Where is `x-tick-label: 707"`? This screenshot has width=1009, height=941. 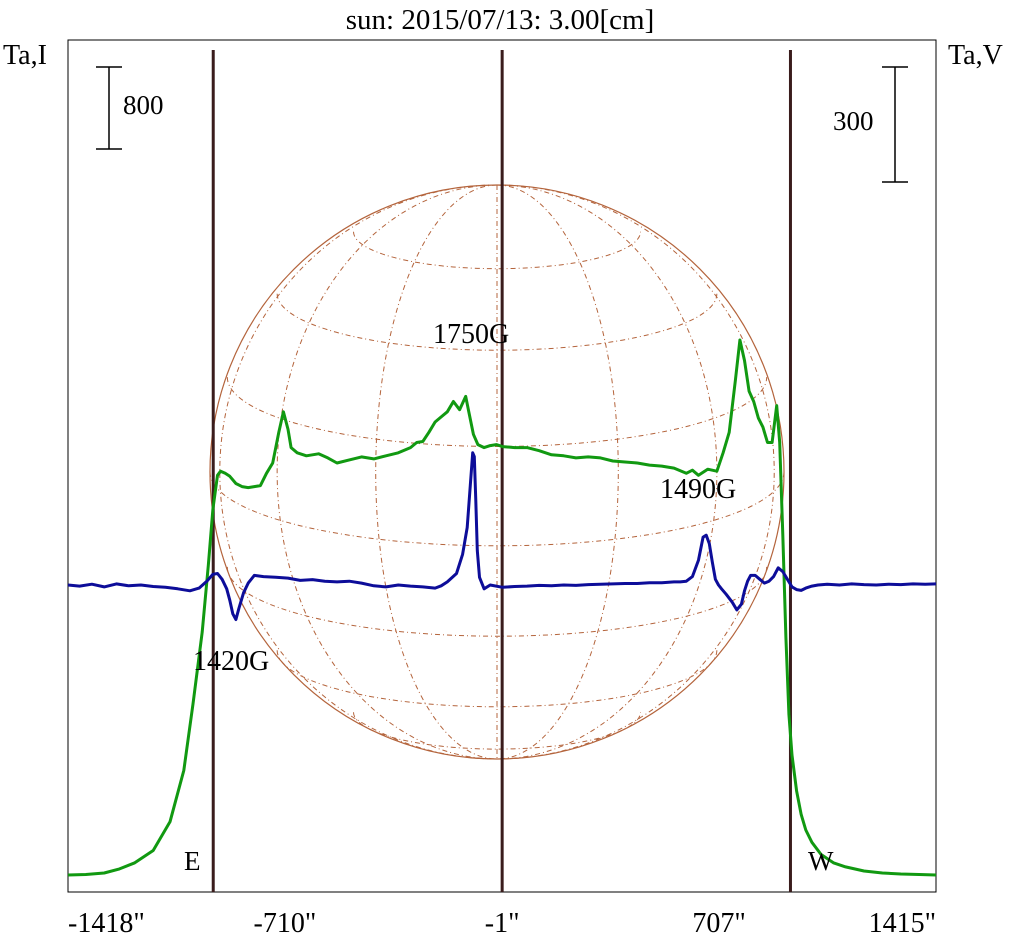 x-tick-label: 707" is located at coordinates (718, 923).